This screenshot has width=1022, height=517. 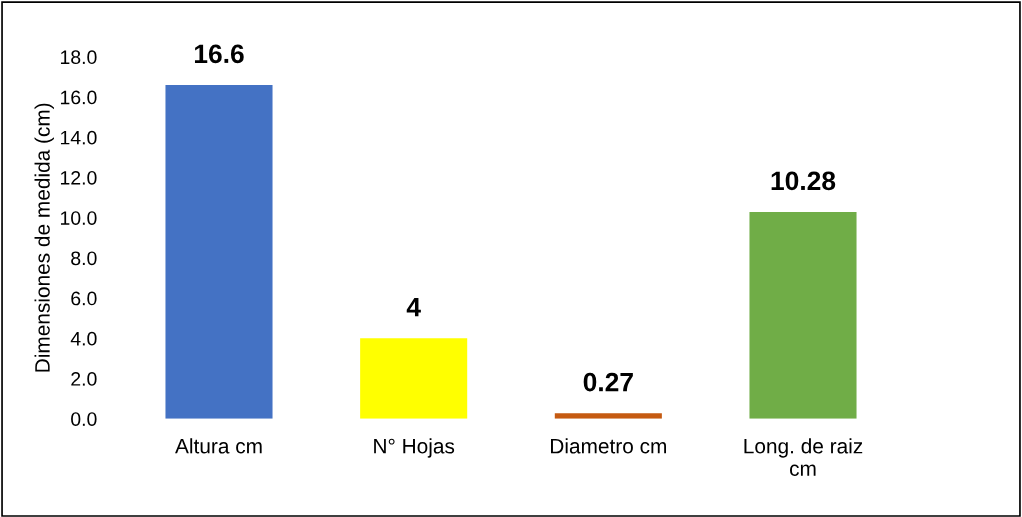 What do you see at coordinates (78, 97) in the screenshot?
I see `y-tick-label: 16.0` at bounding box center [78, 97].